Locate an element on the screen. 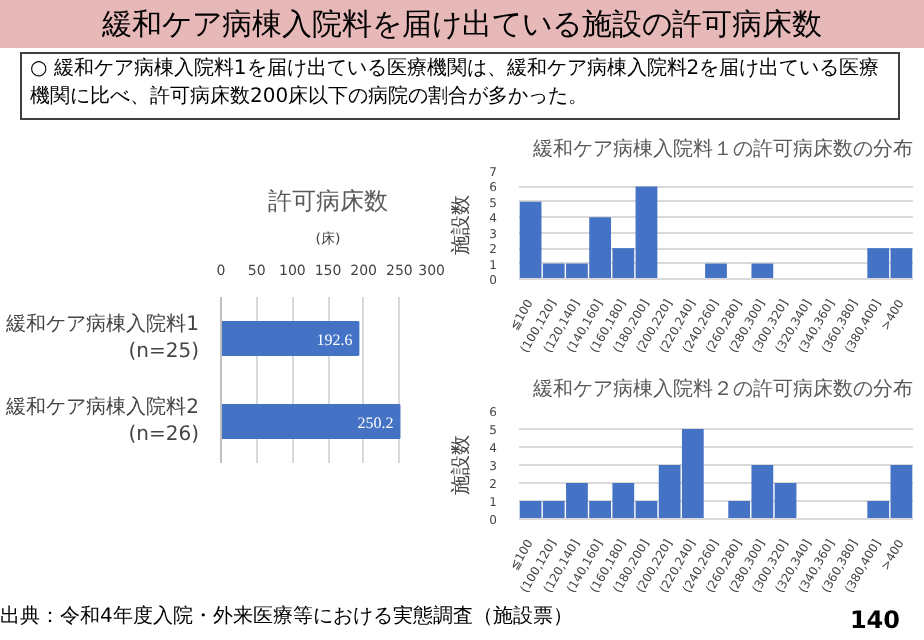 The image size is (924, 640). y-tick-label: 緩和ケア病棟入院料1(n=25) is located at coordinates (102, 337).